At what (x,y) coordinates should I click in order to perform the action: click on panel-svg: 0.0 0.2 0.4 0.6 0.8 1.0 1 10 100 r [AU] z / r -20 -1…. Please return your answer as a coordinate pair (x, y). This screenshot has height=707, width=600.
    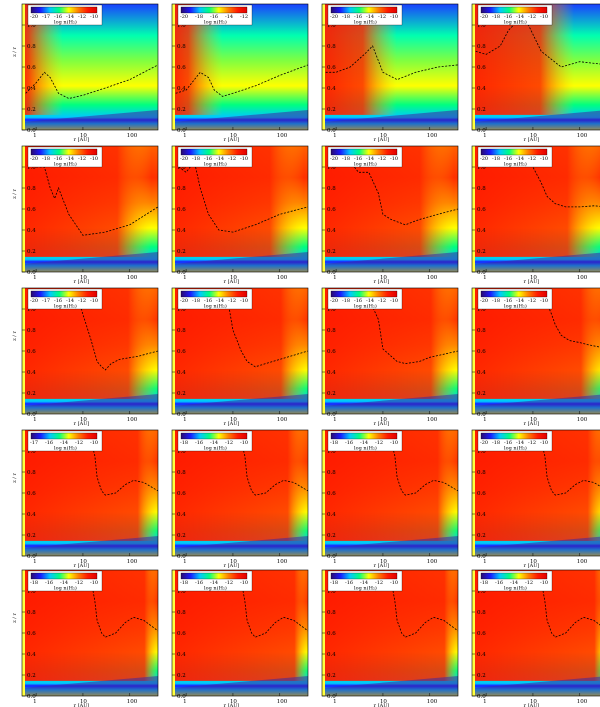
    Looking at the image, I should click on (85, 215).